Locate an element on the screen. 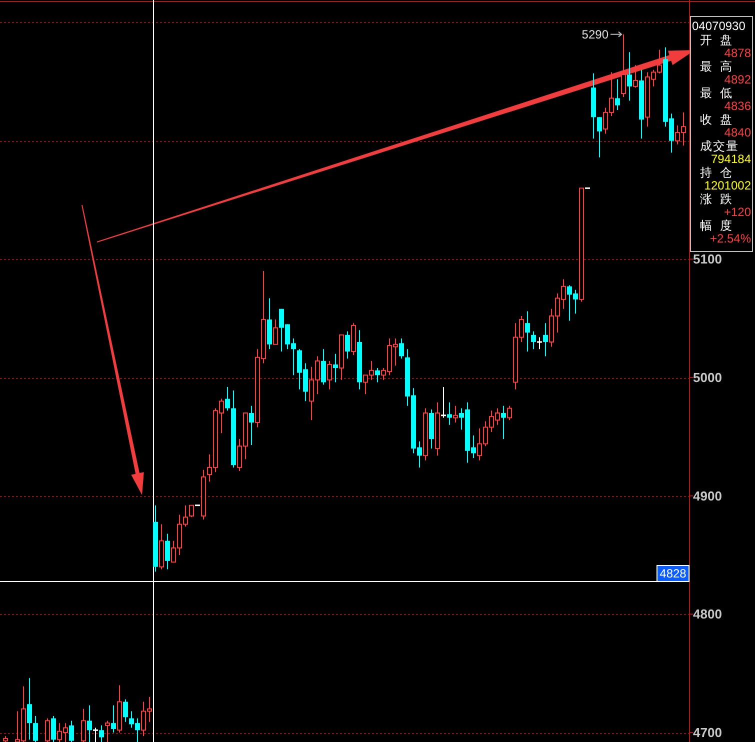 This screenshot has width=755, height=742. text: 794184 is located at coordinates (731, 159).